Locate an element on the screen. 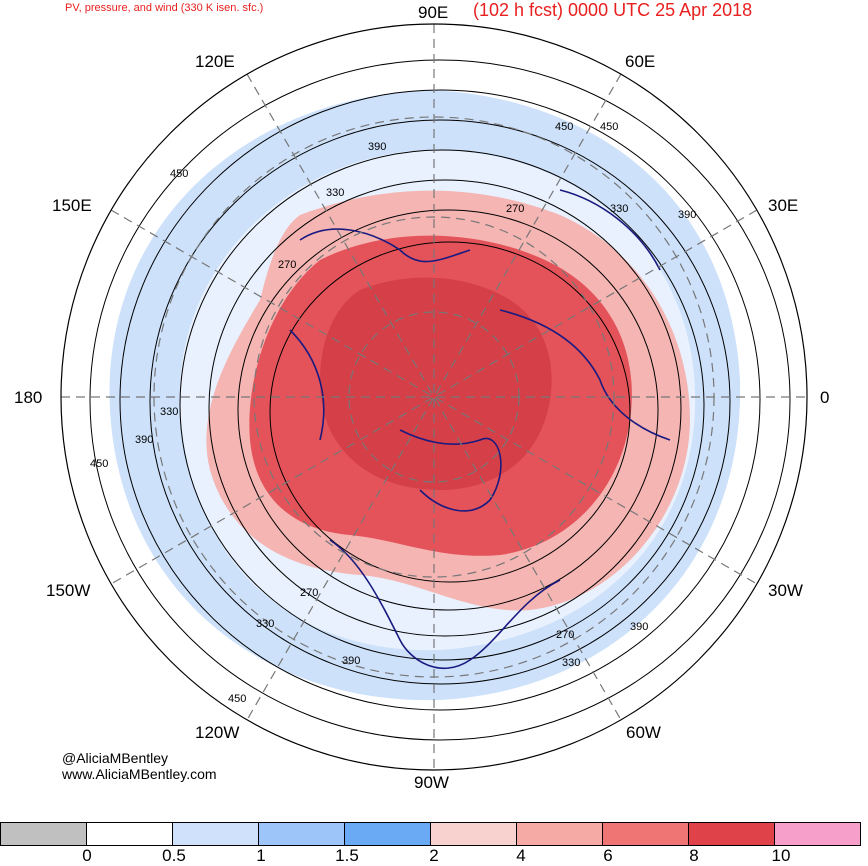 The image size is (868, 866). colorbar-tick-label: 0.5 is located at coordinates (174, 855).